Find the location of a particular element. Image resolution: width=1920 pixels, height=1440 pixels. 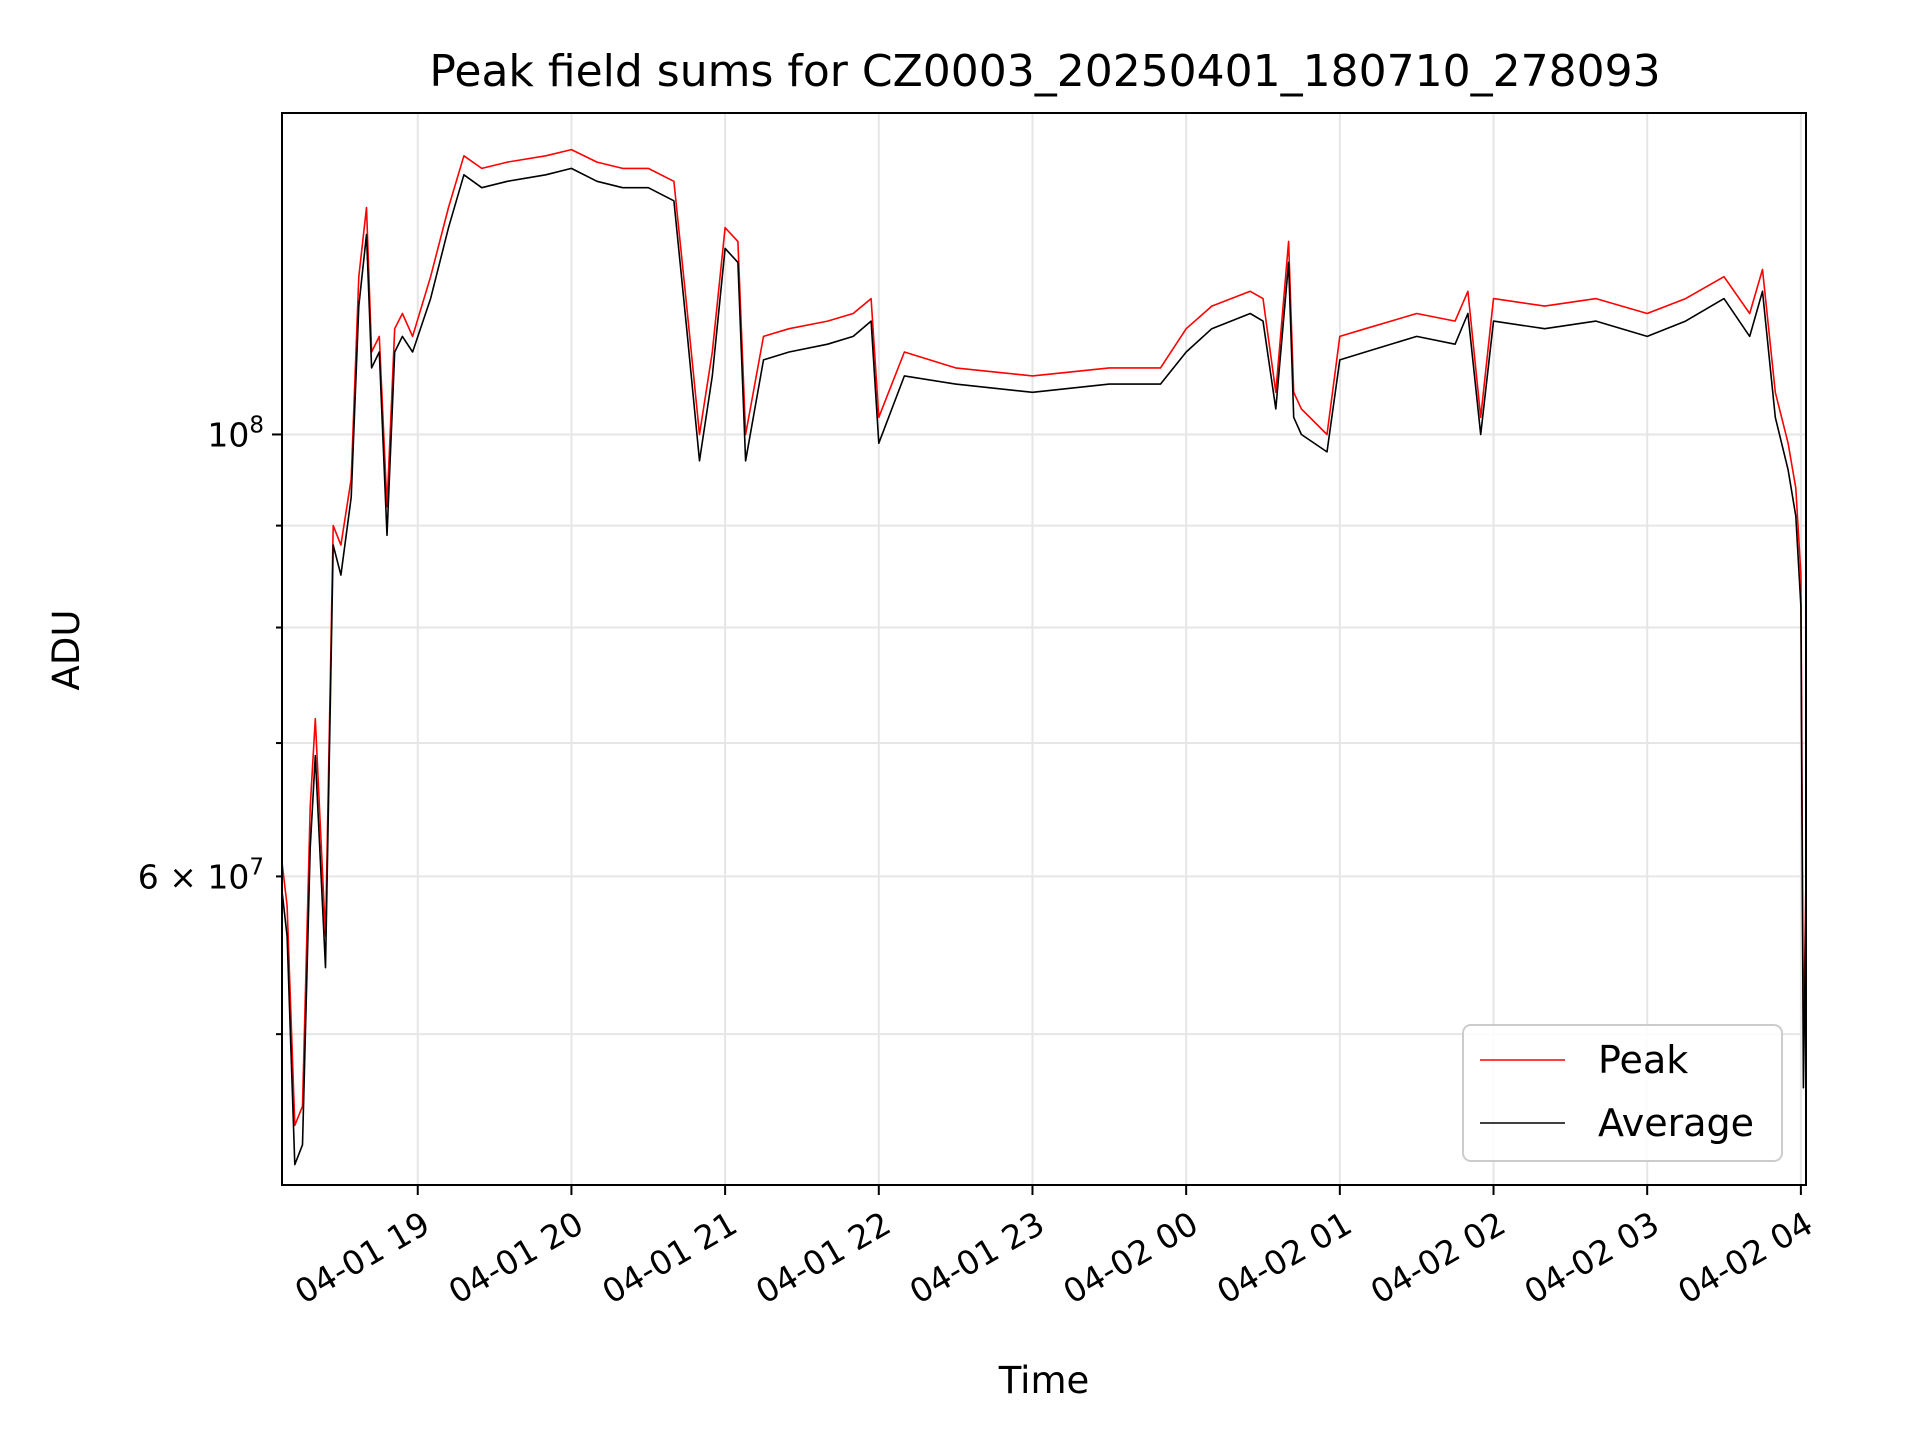

y-tick-label: 108 is located at coordinates (235, 433).